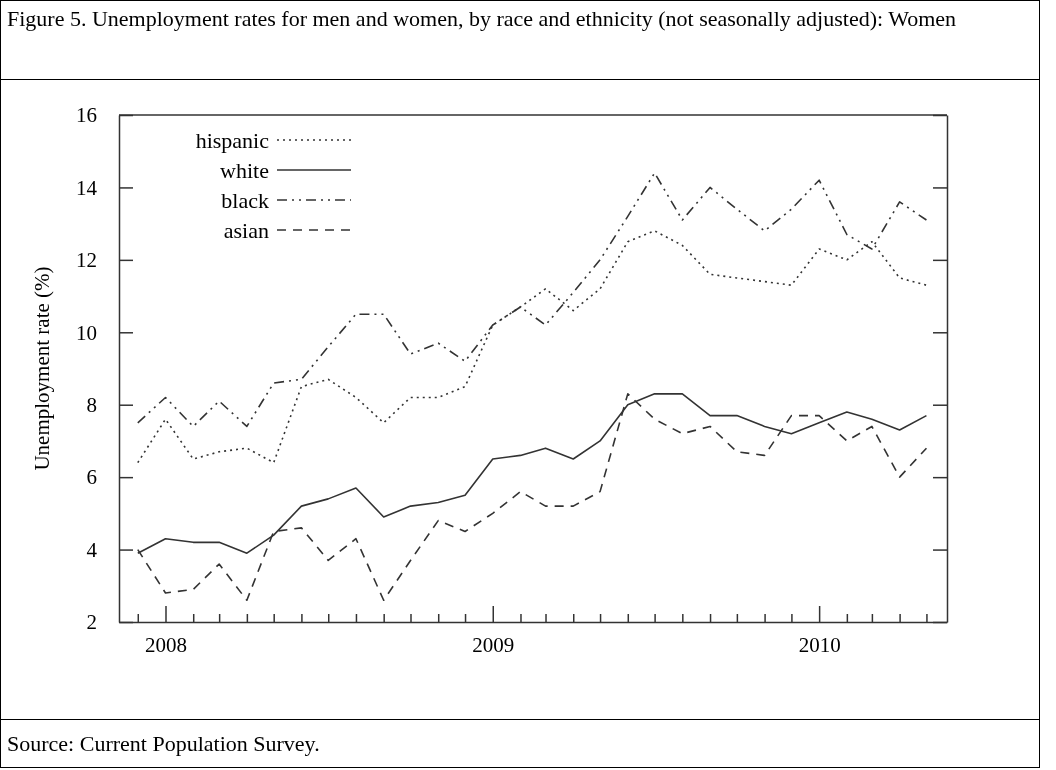 The height and width of the screenshot is (770, 1056). What do you see at coordinates (819, 645) in the screenshot?
I see `x-tick-label: 2010` at bounding box center [819, 645].